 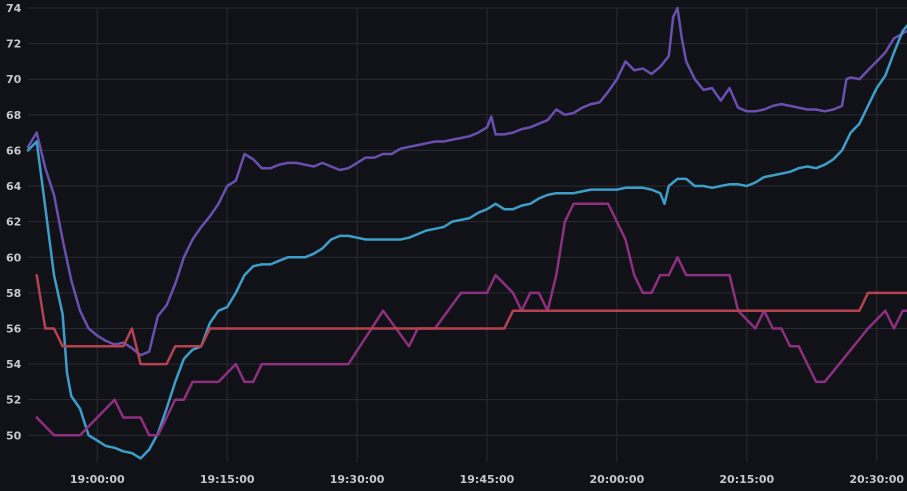 What do you see at coordinates (876, 479) in the screenshot?
I see `x-tick-label: 20:30:00` at bounding box center [876, 479].